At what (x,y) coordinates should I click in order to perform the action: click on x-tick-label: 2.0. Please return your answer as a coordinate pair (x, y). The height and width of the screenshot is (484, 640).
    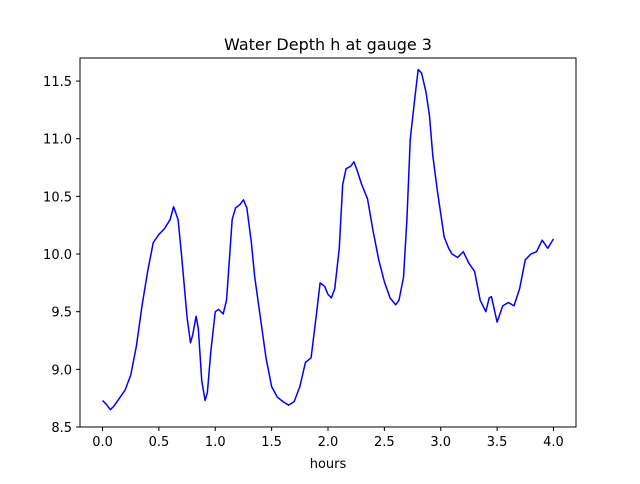
    Looking at the image, I should click on (328, 442).